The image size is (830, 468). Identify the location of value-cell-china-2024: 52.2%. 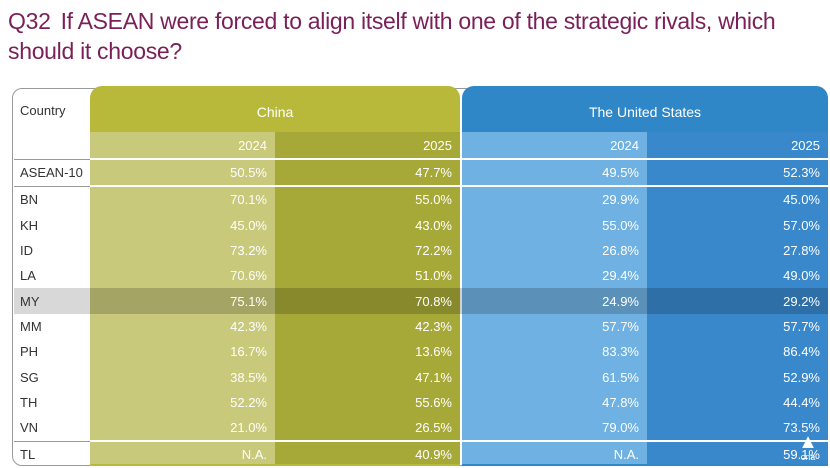
(248, 402).